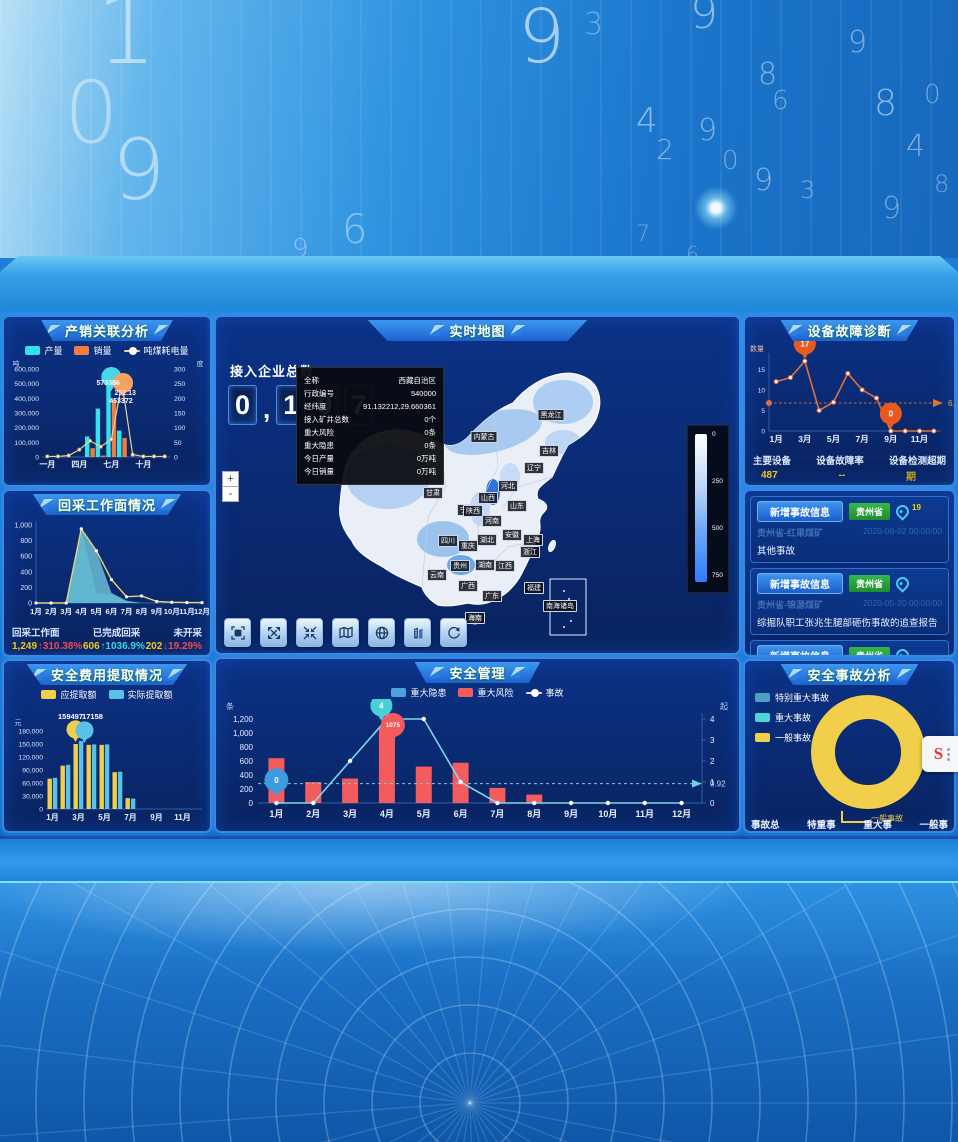  Describe the element at coordinates (243, 719) in the screenshot. I see `svg-text: 1,200` at that location.